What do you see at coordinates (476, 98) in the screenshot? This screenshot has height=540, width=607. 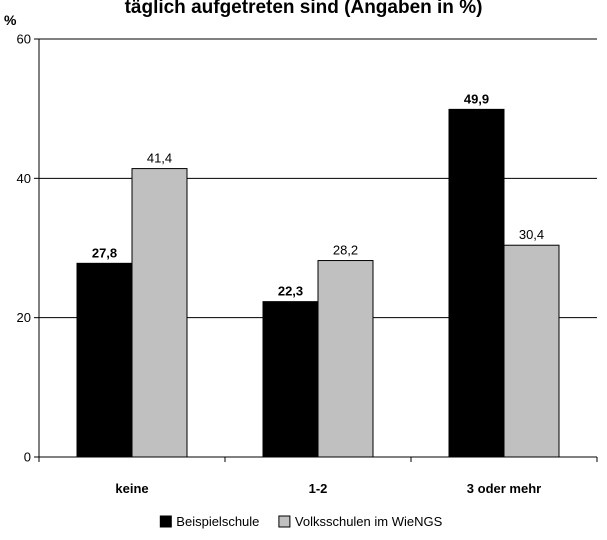 I see `data-label-0-2: 49,9` at bounding box center [476, 98].